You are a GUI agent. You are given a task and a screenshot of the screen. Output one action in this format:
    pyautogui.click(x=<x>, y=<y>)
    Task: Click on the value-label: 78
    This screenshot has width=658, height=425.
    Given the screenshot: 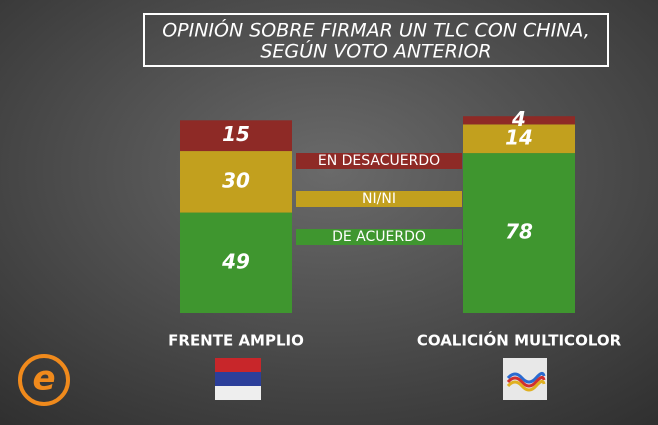 What is the action you would take?
    pyautogui.click(x=519, y=232)
    